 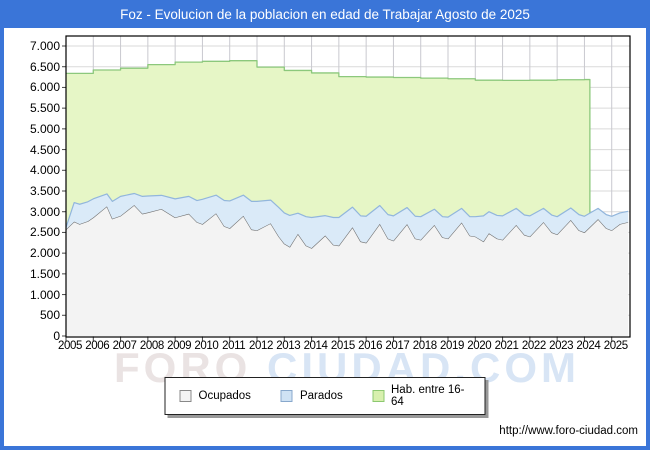 What do you see at coordinates (321, 396) in the screenshot?
I see `legend-label-parados: Parados` at bounding box center [321, 396].